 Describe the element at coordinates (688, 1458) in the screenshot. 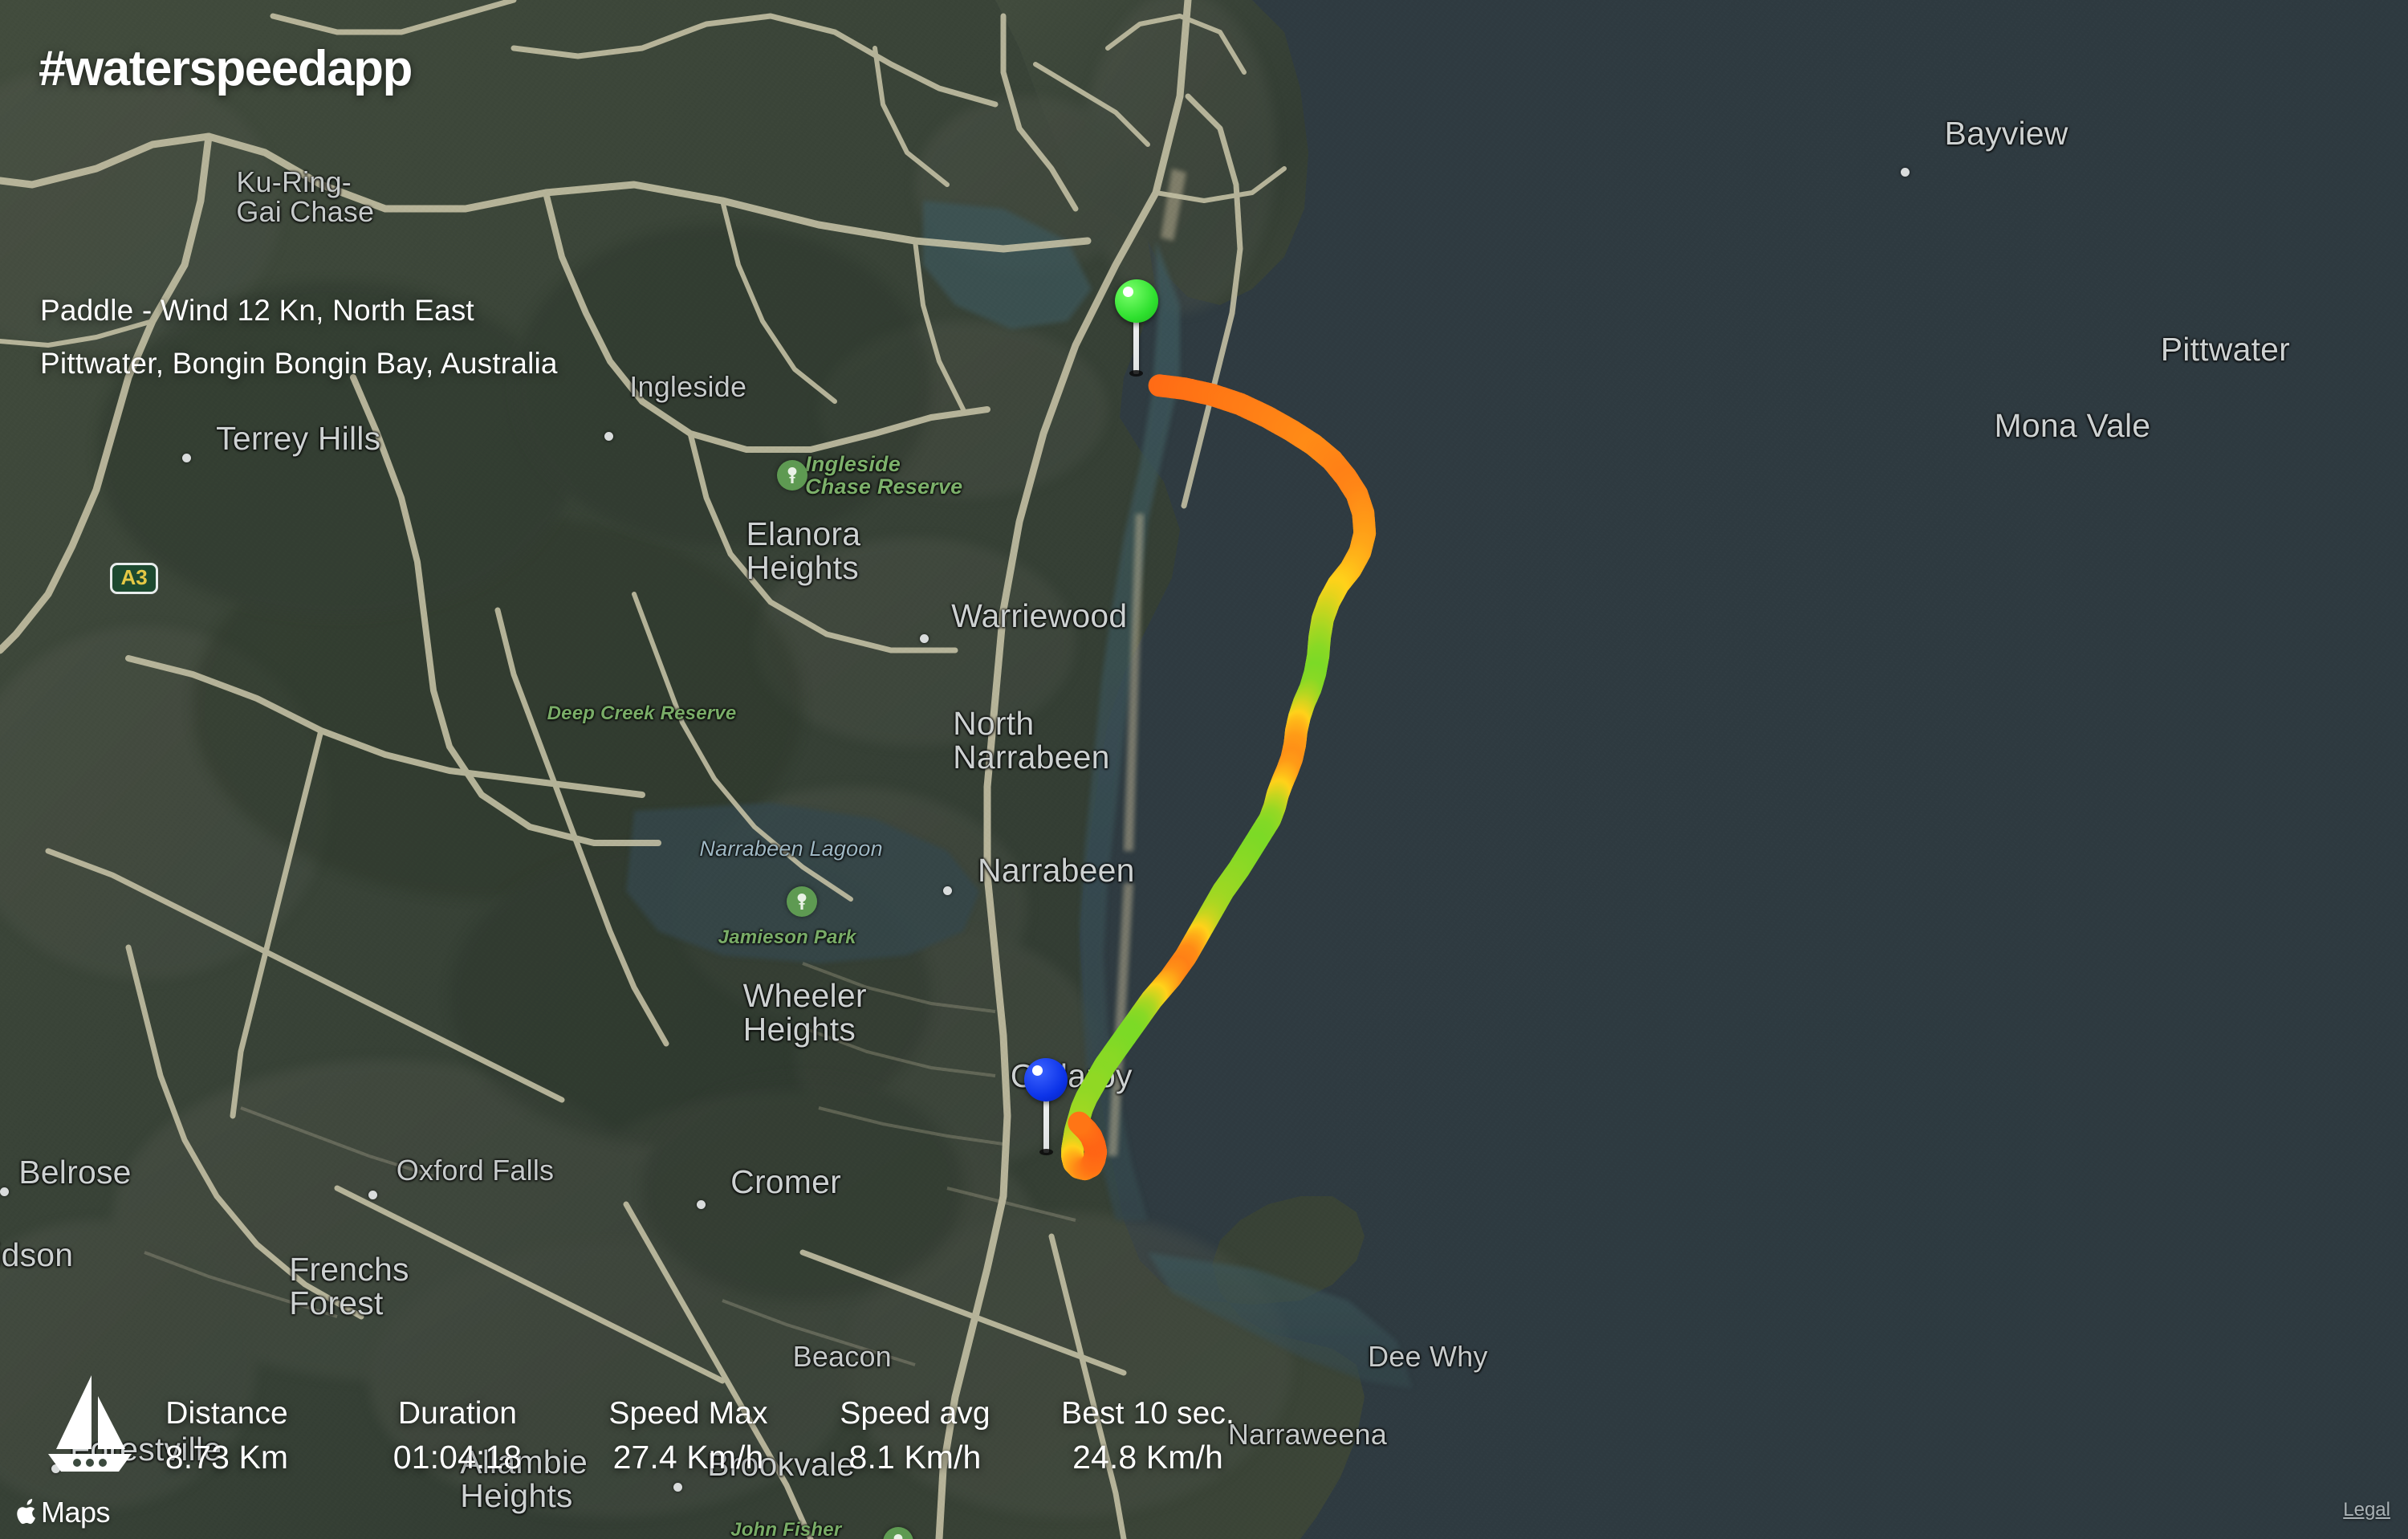

I see `stat-speed-max-value: 27.4 Km/h` at that location.